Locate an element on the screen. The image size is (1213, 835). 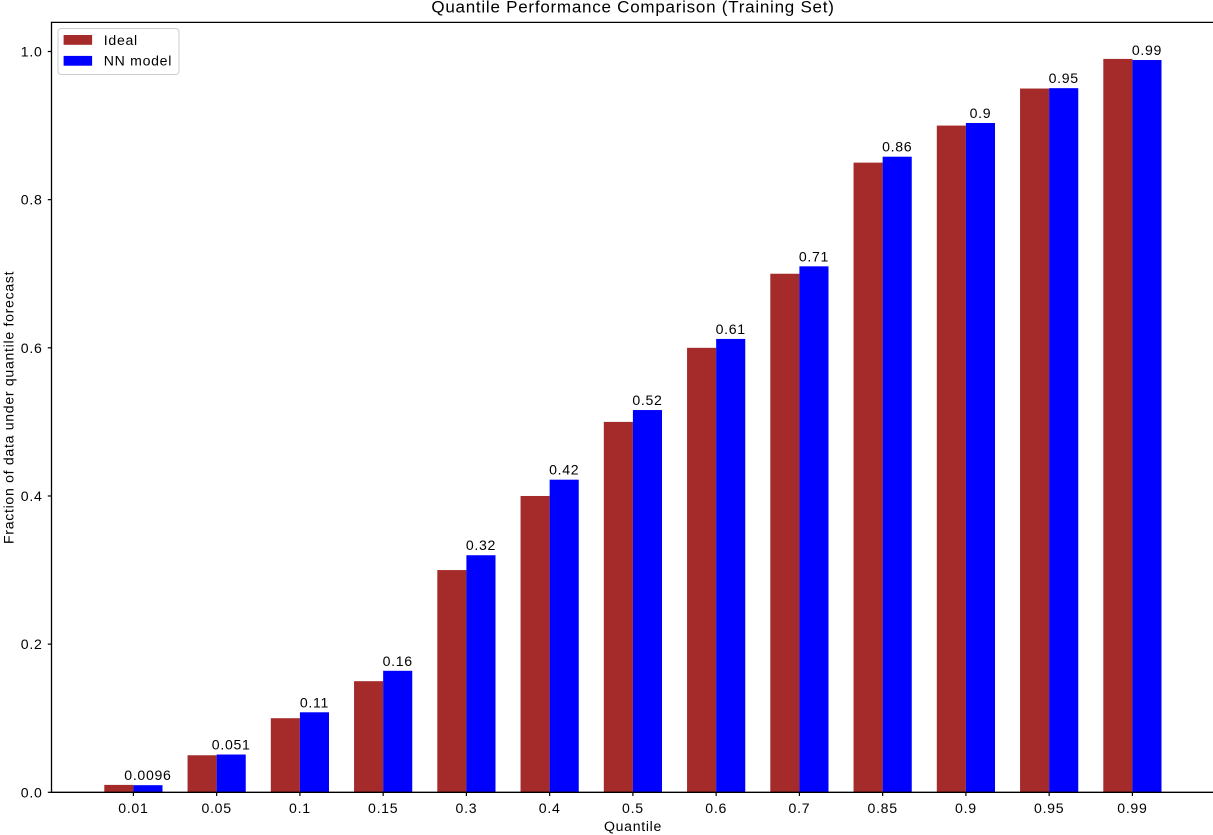
svg-text: 0.42 is located at coordinates (564, 470).